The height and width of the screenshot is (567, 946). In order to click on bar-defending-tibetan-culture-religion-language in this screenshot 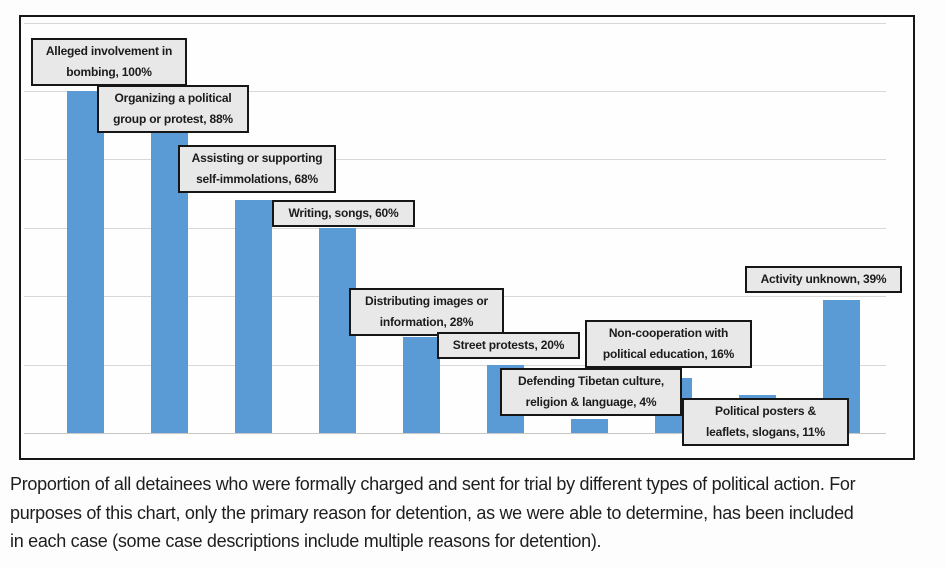, I will do `click(589, 426)`.